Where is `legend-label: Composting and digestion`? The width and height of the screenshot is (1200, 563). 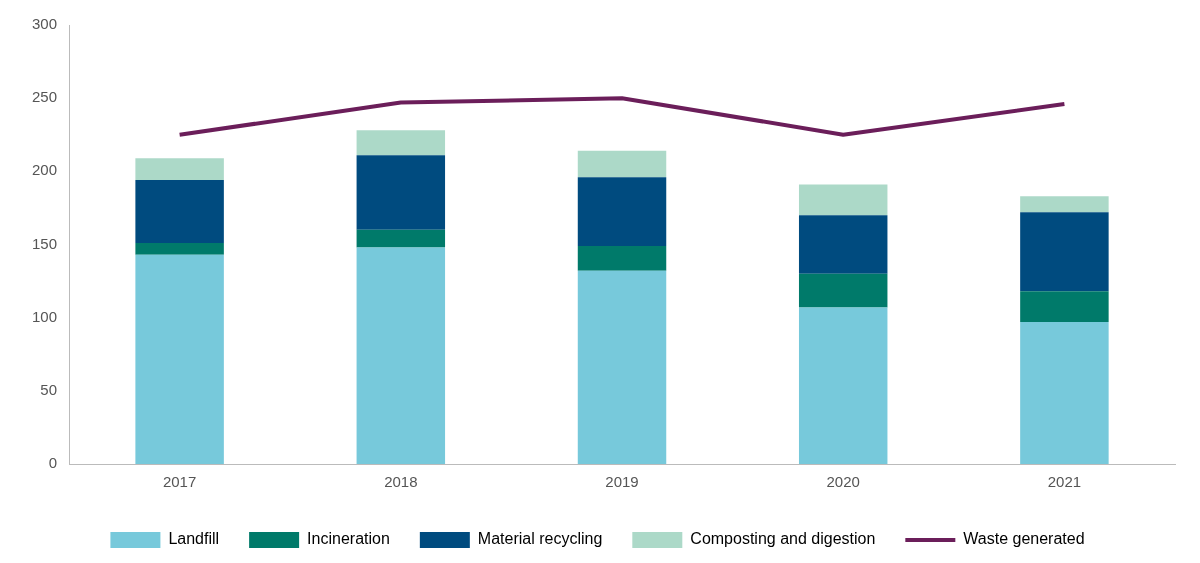 legend-label: Composting and digestion is located at coordinates (783, 539).